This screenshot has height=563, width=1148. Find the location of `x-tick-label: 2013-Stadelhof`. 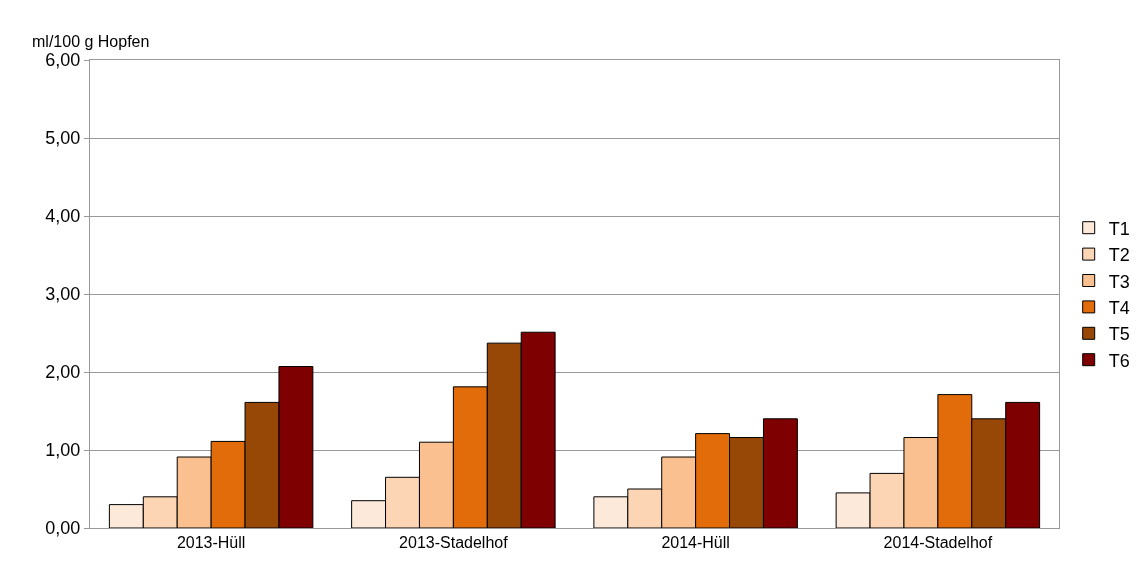

x-tick-label: 2013-Stadelhof is located at coordinates (454, 543).